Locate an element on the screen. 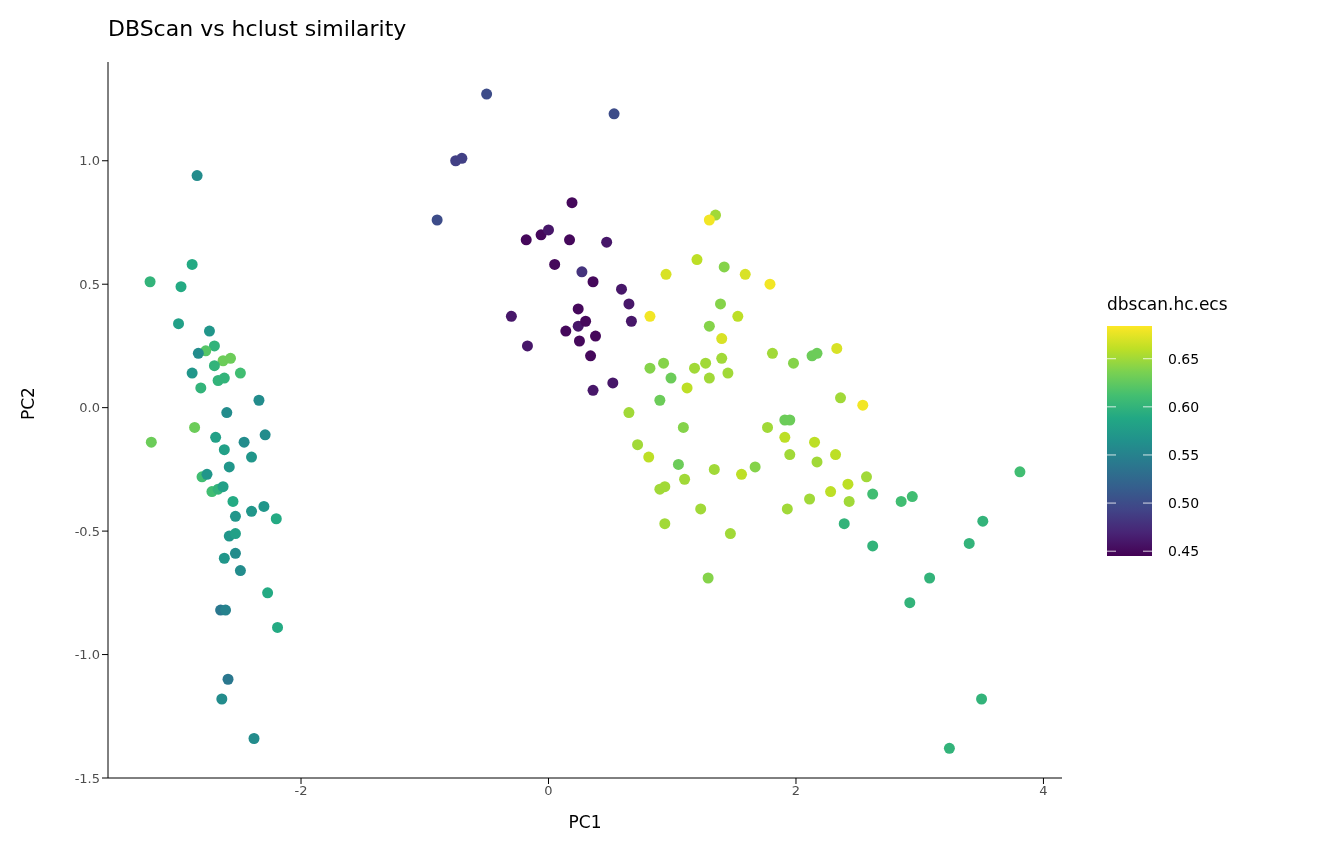 This screenshot has width=1344, height=864. y-tick-label: 0.0 is located at coordinates (89, 408).